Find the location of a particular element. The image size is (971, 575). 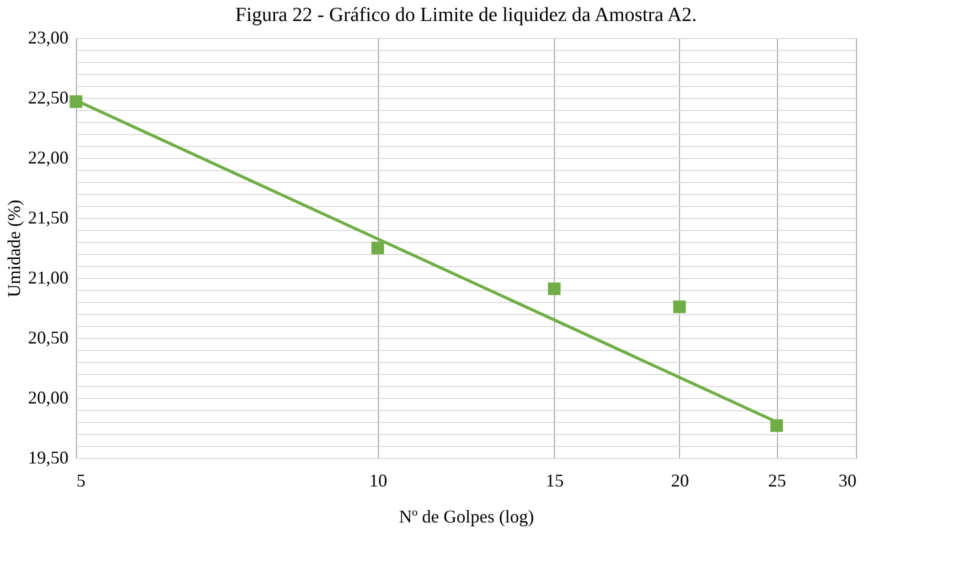

x-tick-label: 20 is located at coordinates (679, 480).